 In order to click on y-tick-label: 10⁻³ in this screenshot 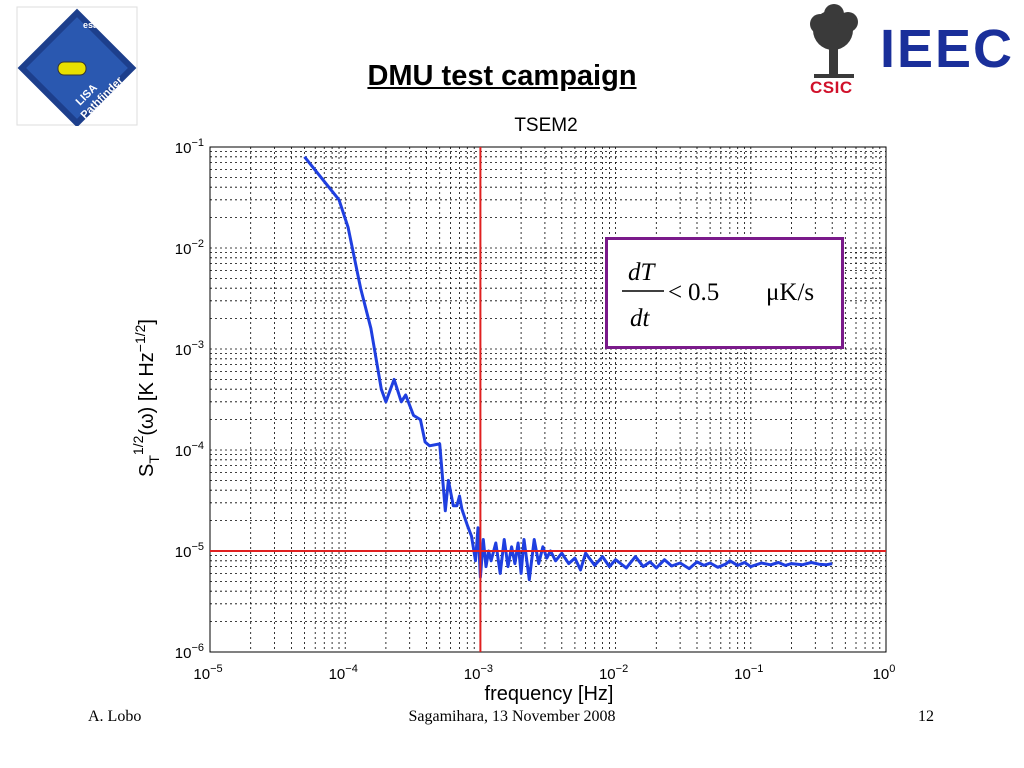, I will do `click(189, 349)`.